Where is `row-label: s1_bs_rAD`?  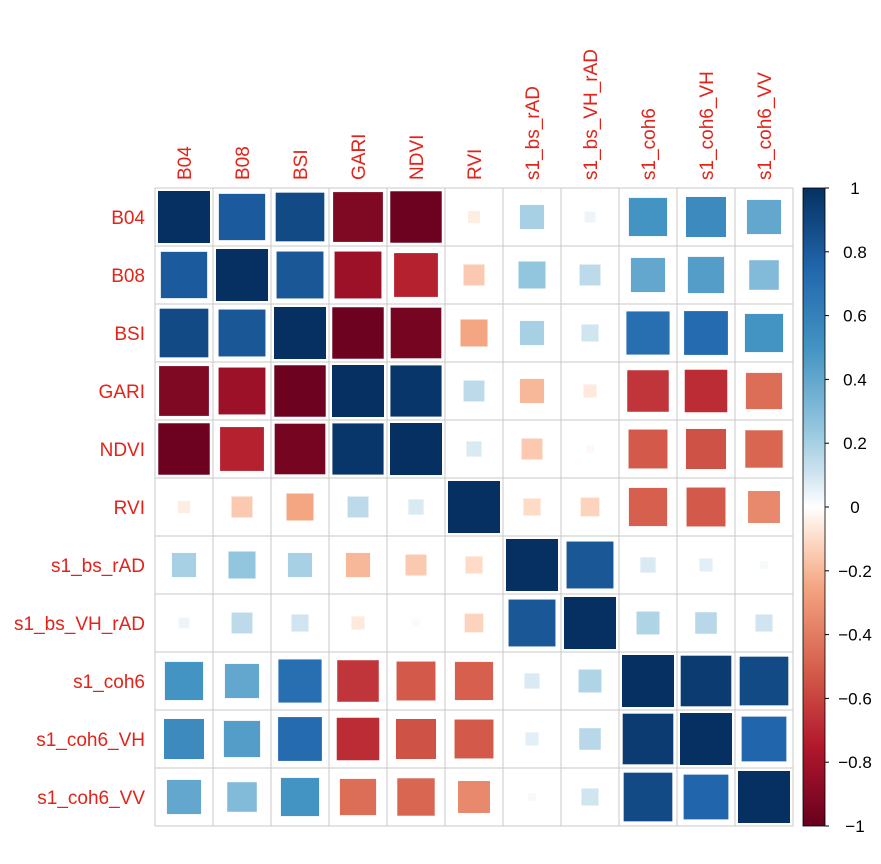
row-label: s1_bs_rAD is located at coordinates (98, 566).